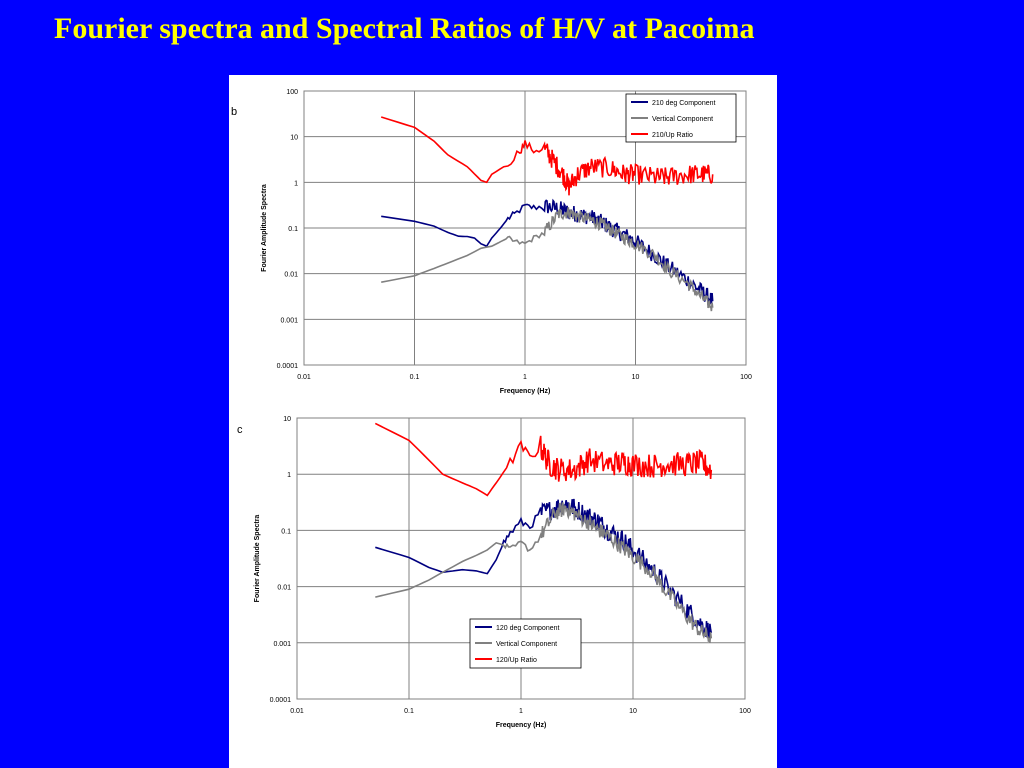 The image size is (1024, 768). I want to click on panel-label: b, so click(234, 112).